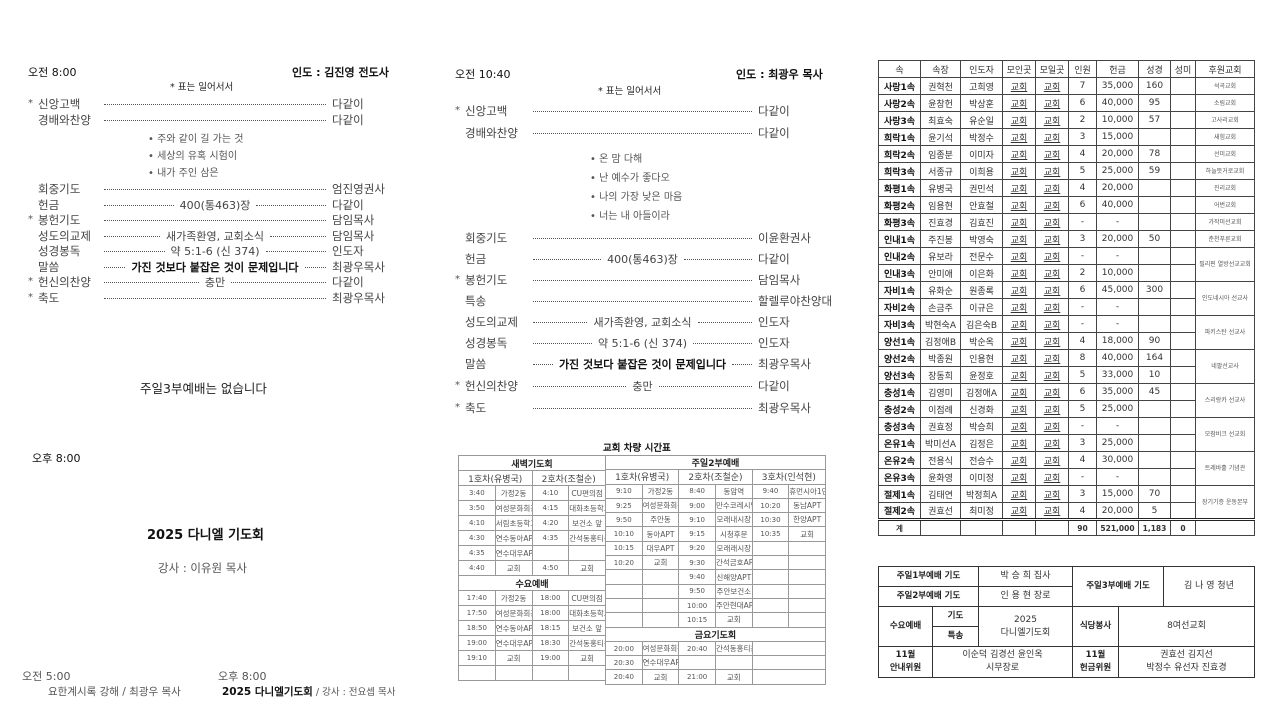  I want to click on stop-time: 4:50, so click(550, 568).